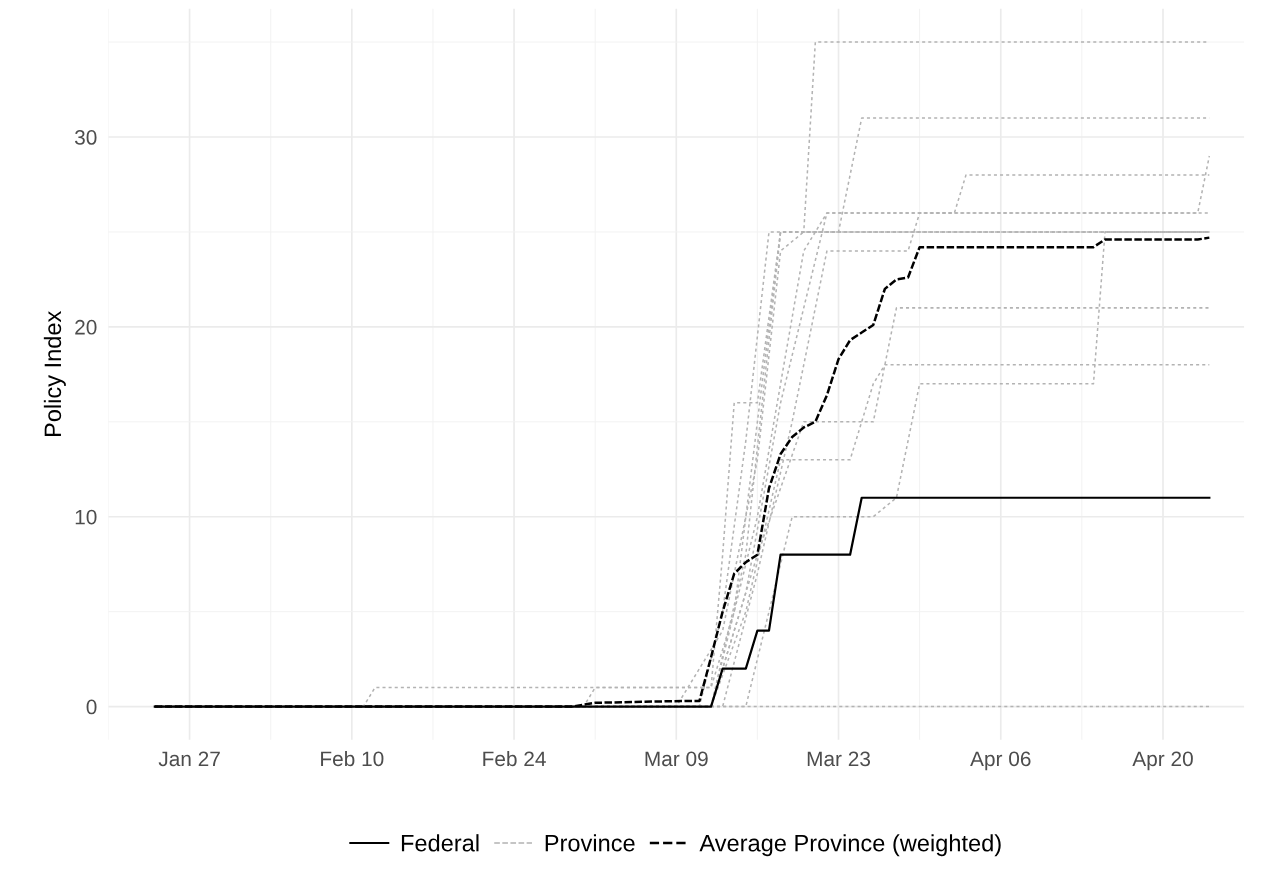  I want to click on x-tick-label: Apr 20, so click(1162, 761).